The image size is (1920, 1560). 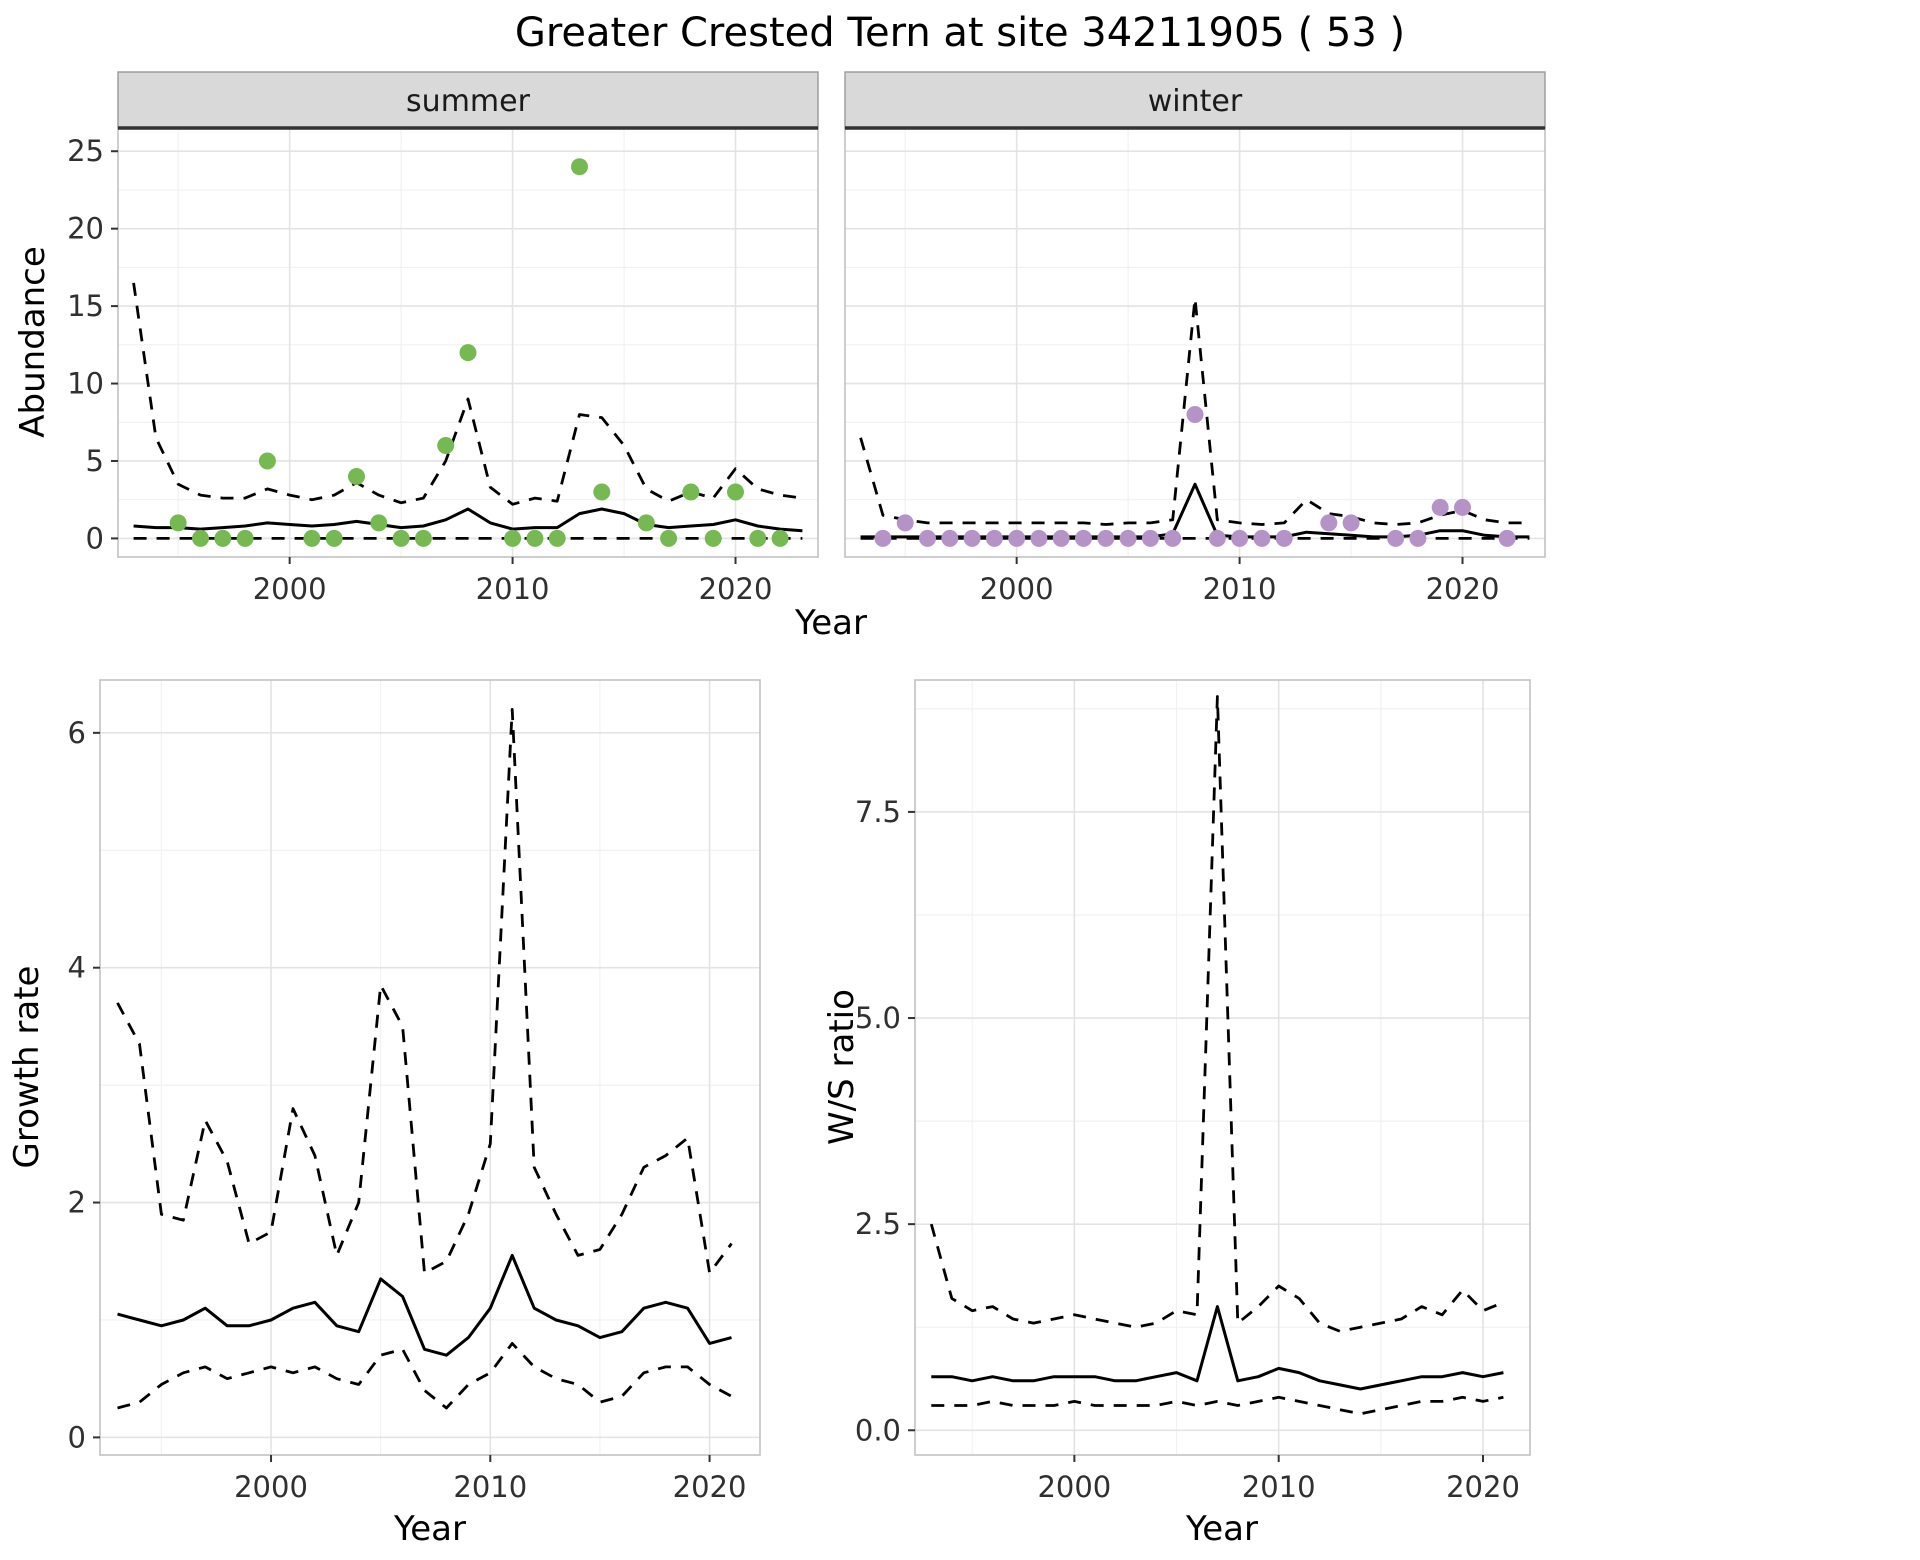 What do you see at coordinates (429, 1529) in the screenshot?
I see `growth-year-axis-title: Year` at bounding box center [429, 1529].